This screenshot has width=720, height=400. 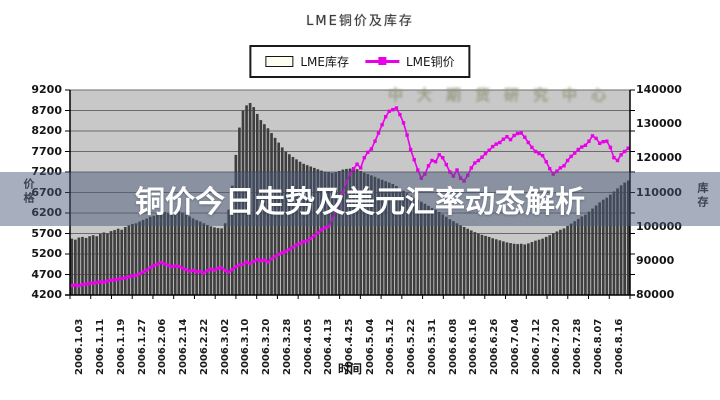 I want to click on y-axis-title-inventory: 库存, so click(x=702, y=196).